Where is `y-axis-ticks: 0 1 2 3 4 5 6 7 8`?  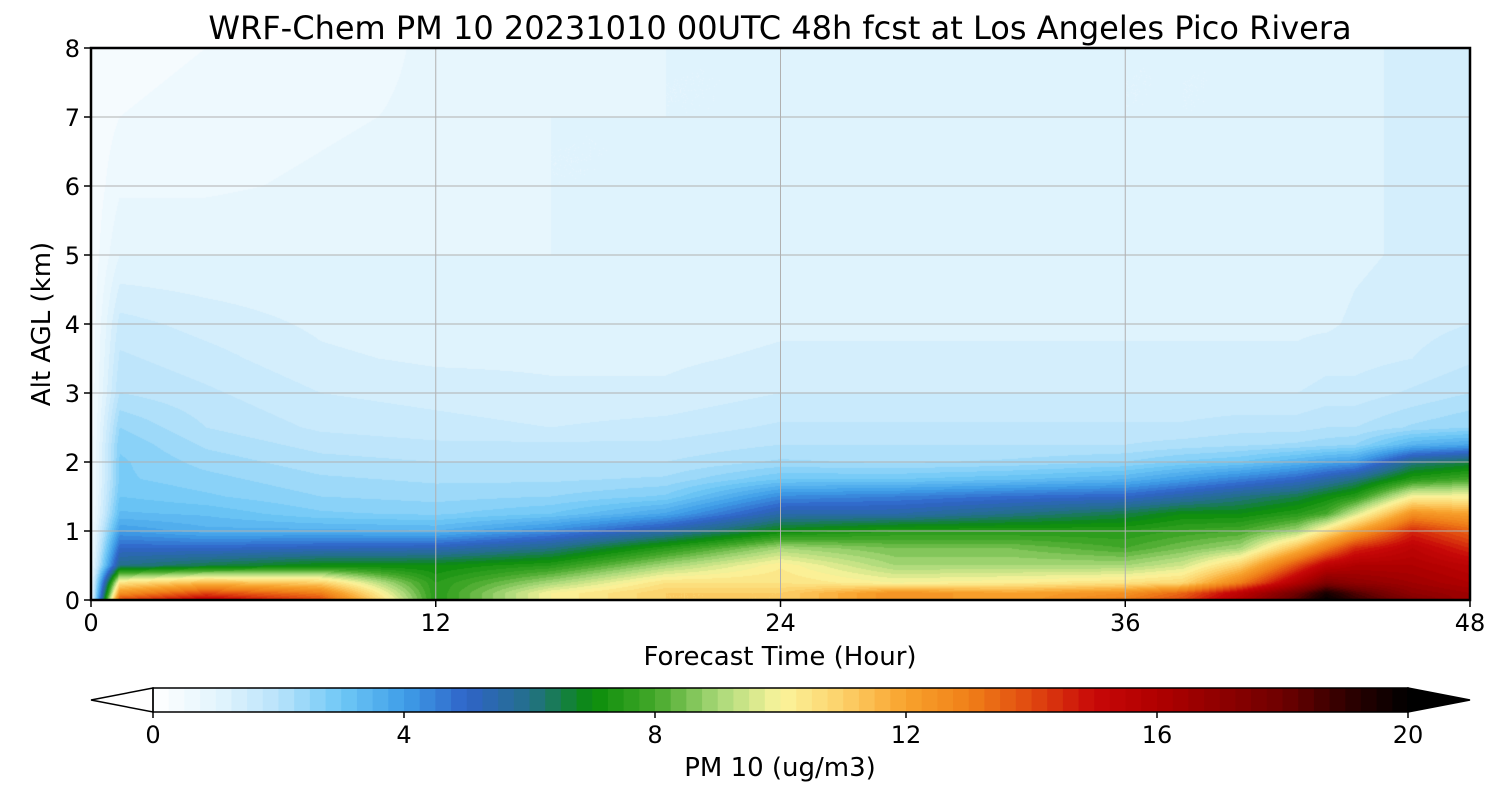 y-axis-ticks: 0 1 2 3 4 5 6 7 8 is located at coordinates (78, 325).